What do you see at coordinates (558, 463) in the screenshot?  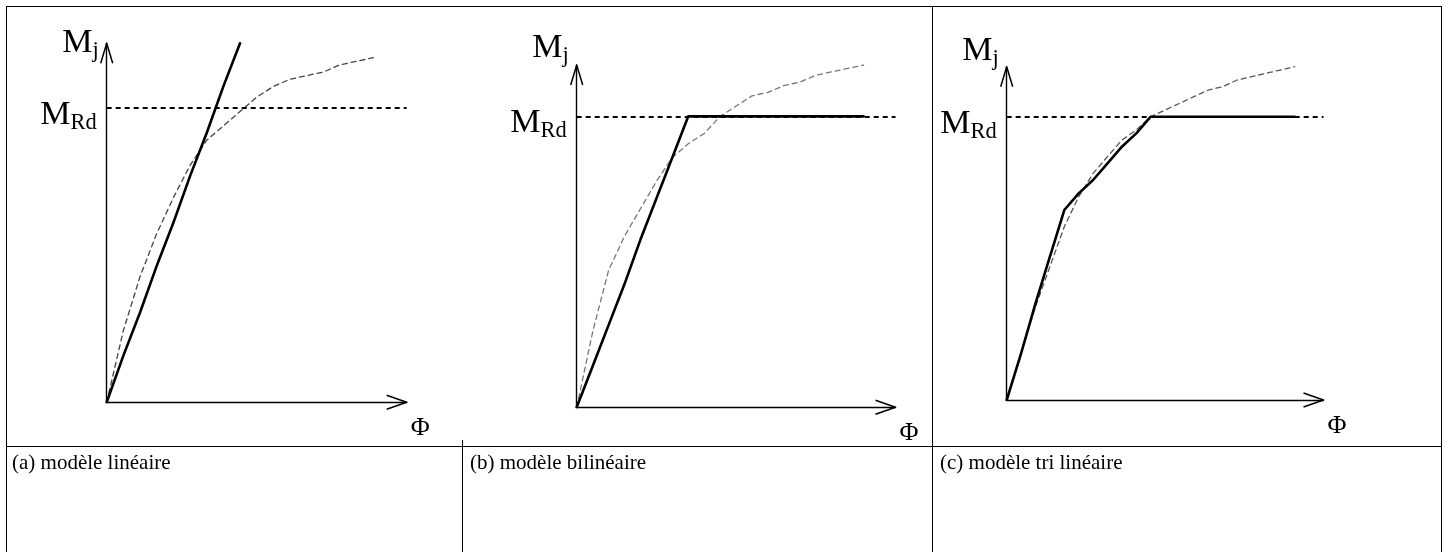 I see `text: (b) modèle bilinéaire` at bounding box center [558, 463].